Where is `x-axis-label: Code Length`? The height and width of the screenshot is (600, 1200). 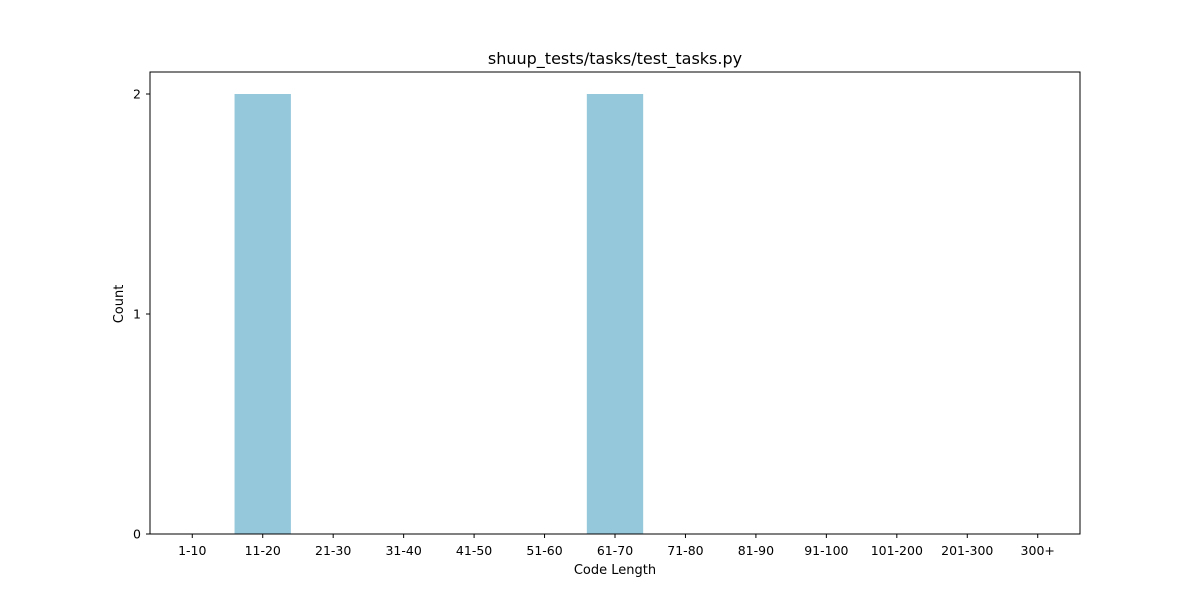 x-axis-label: Code Length is located at coordinates (615, 570).